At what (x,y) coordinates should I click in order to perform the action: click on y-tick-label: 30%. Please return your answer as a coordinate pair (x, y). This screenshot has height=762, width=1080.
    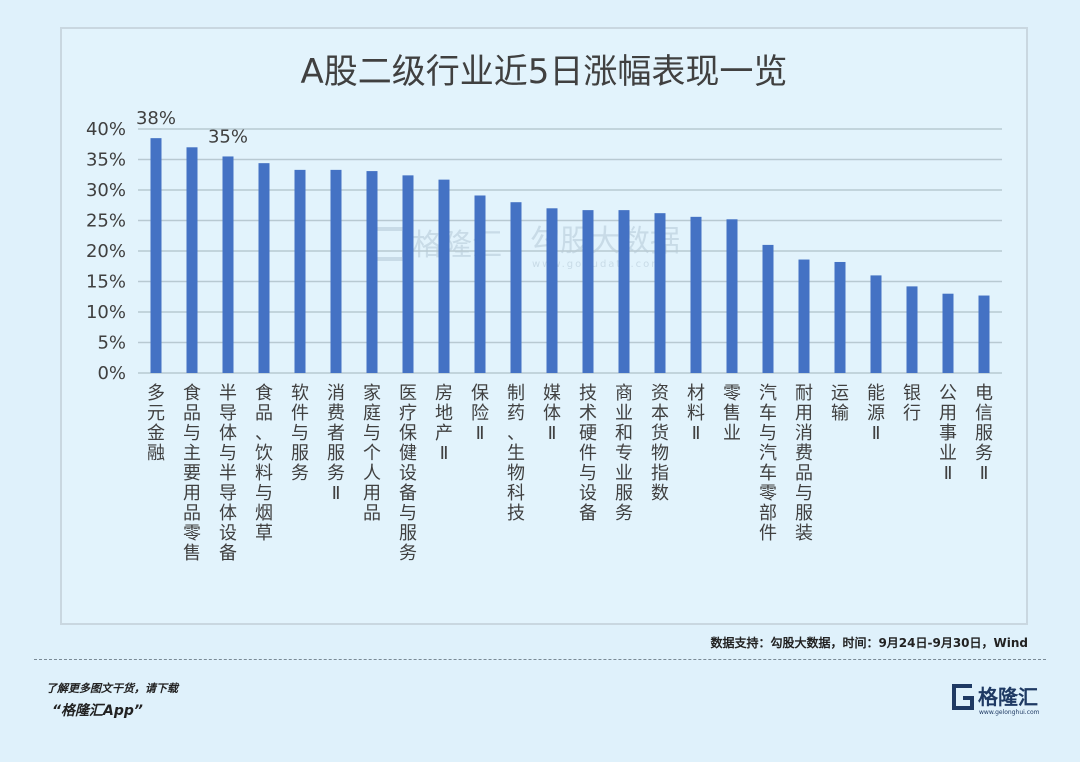
    Looking at the image, I should click on (106, 190).